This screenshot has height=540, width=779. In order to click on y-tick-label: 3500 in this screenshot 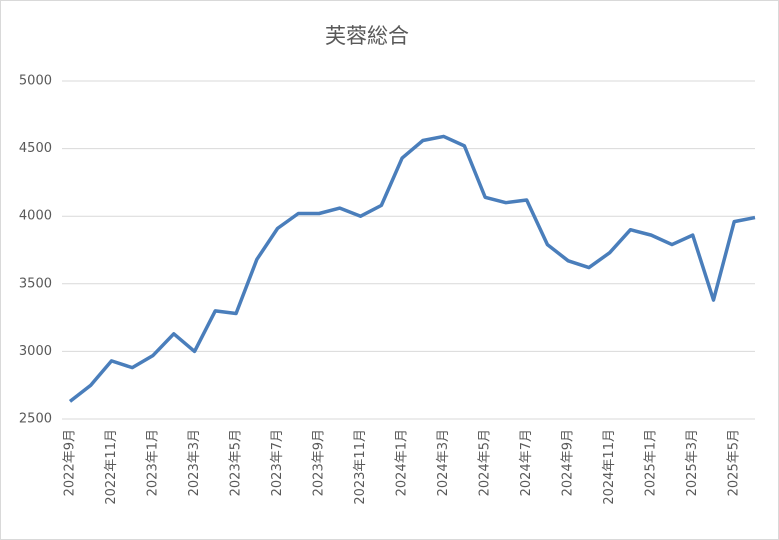, I will do `click(35, 283)`.